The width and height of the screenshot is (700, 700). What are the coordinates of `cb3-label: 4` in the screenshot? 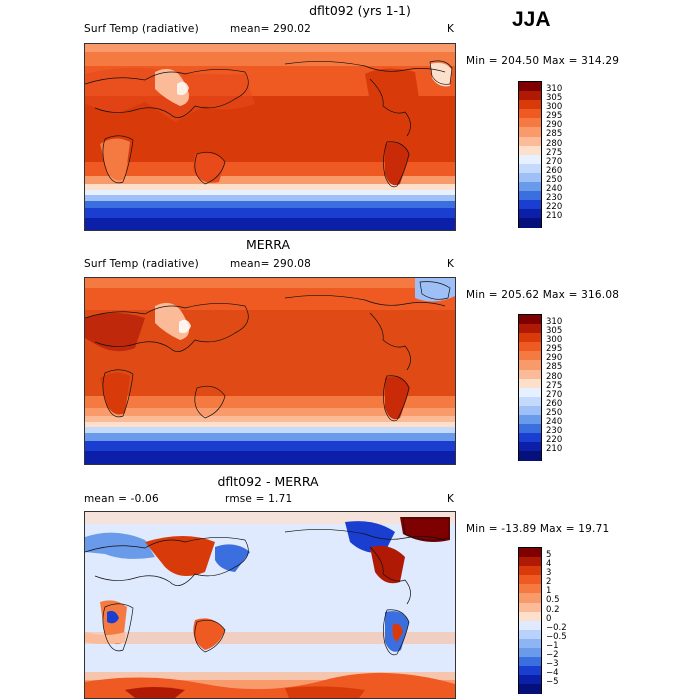 It's located at (549, 564).